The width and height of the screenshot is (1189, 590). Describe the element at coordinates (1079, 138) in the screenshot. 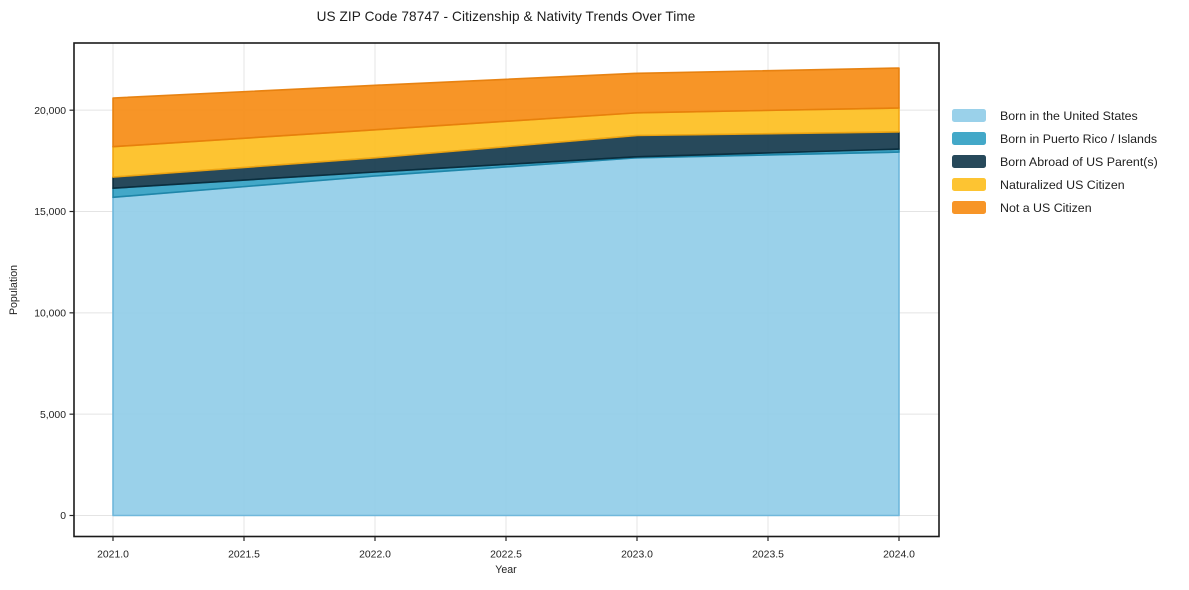

I see `legend-label: Born in Puerto Rico / Islands` at that location.